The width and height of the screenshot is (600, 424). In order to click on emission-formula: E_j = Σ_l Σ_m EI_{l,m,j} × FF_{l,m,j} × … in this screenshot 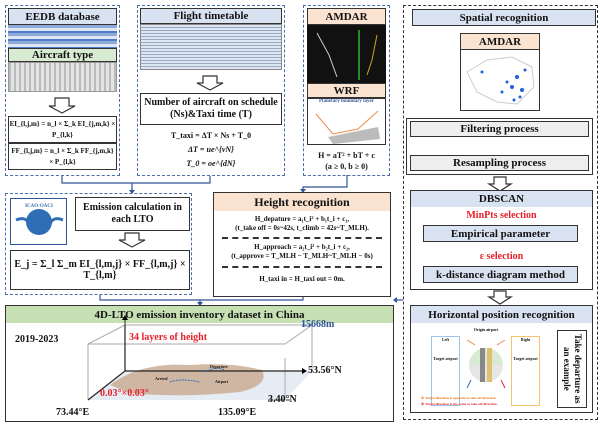, I will do `click(100, 270)`.